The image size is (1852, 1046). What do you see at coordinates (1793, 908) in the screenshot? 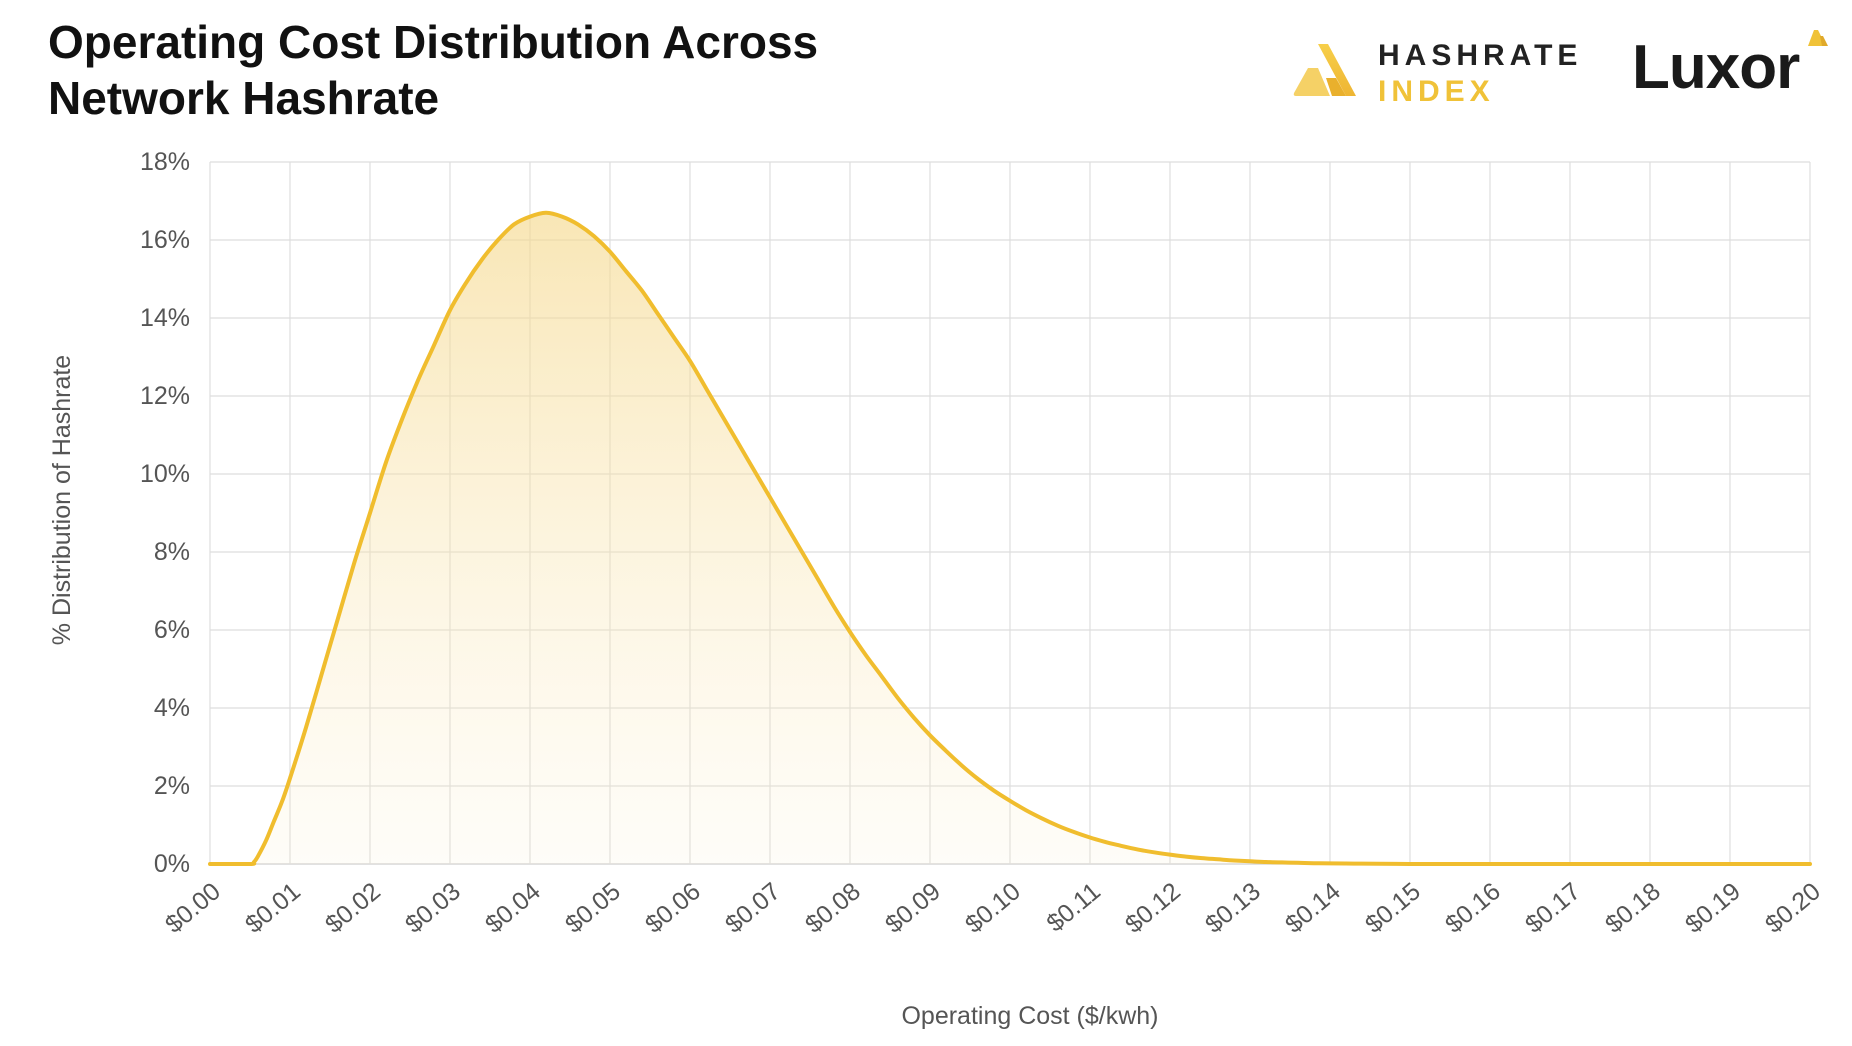
I see `x-tick-label: $0.20` at bounding box center [1793, 908].